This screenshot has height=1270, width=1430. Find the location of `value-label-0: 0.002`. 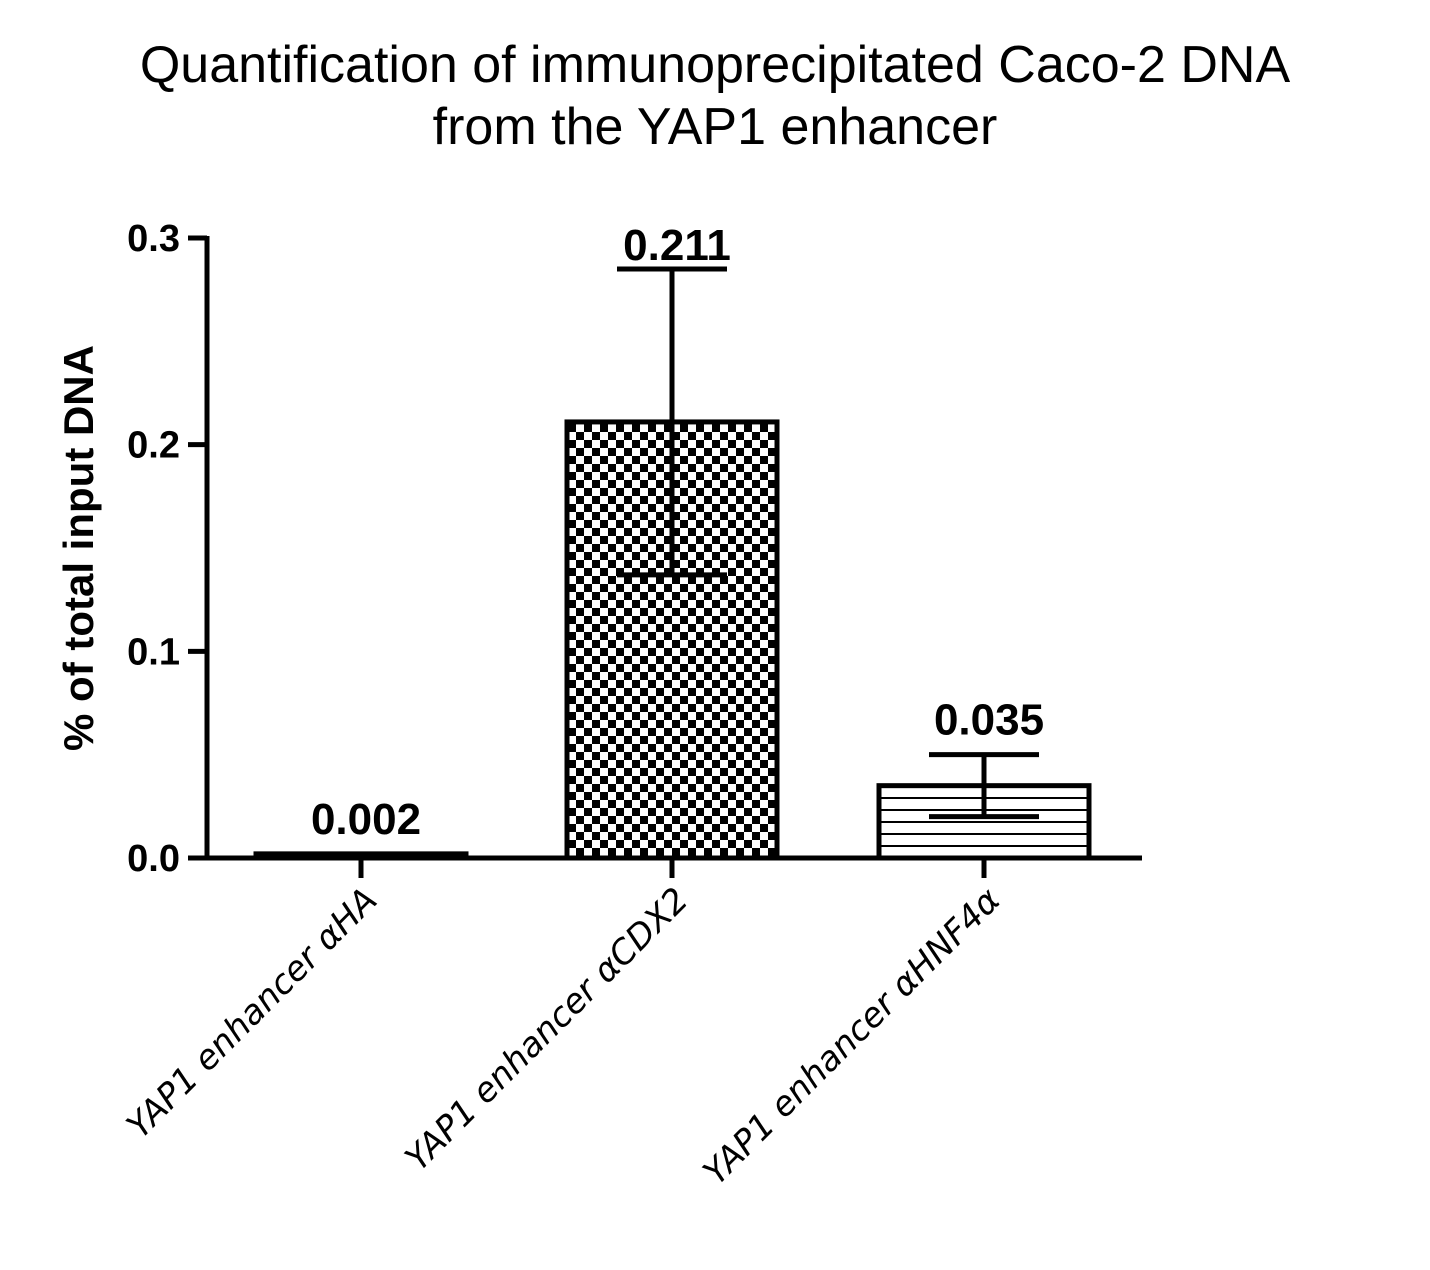

value-label-0: 0.002 is located at coordinates (366, 819).